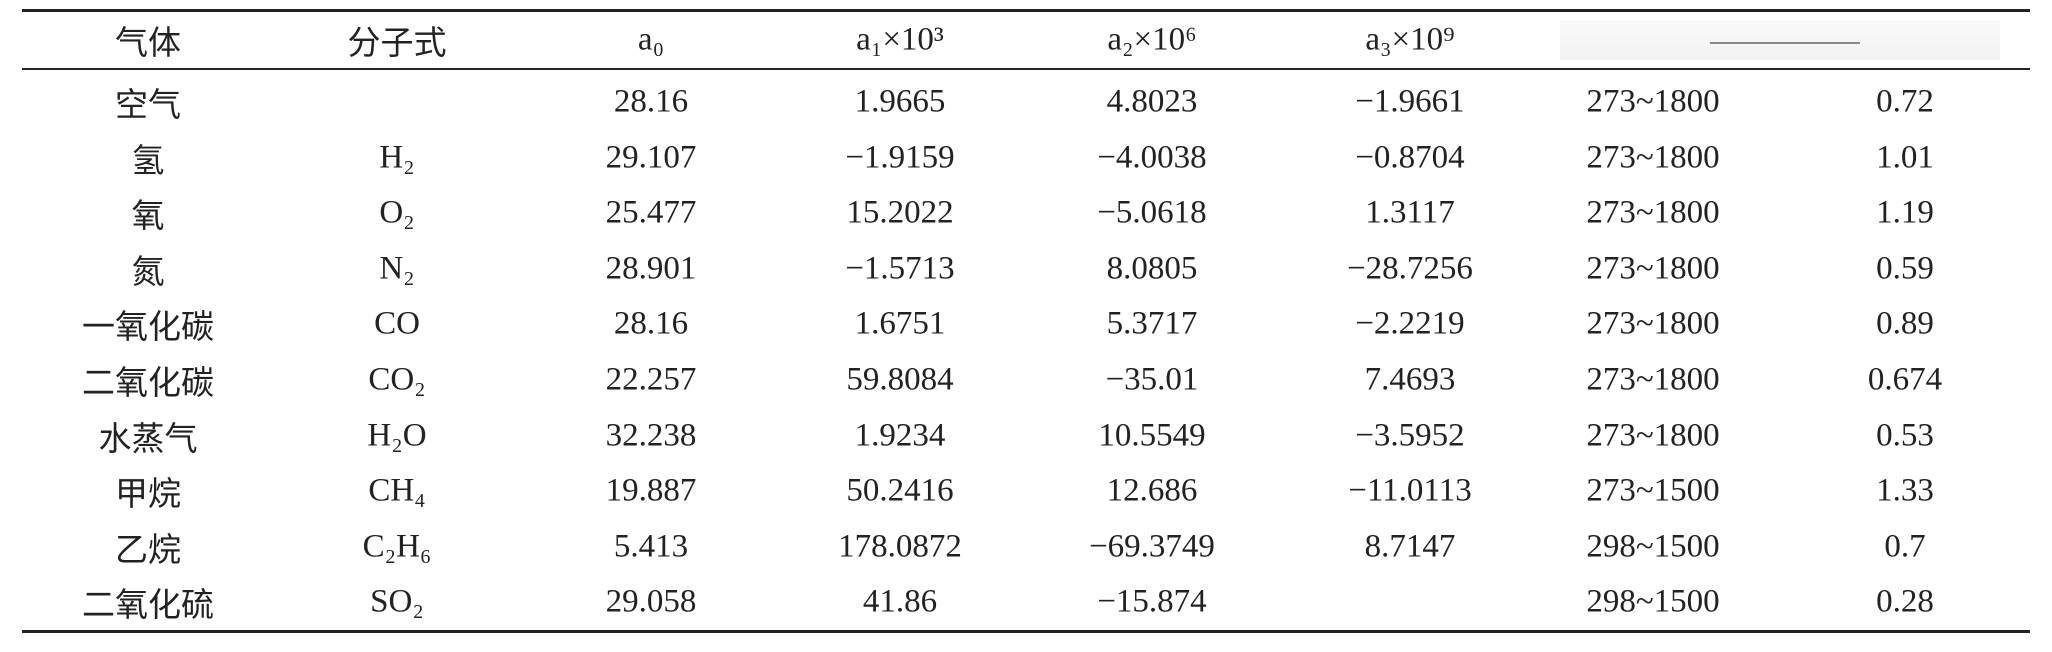 This screenshot has width=2052, height=652. I want to click on table-cell: 19.887, so click(651, 490).